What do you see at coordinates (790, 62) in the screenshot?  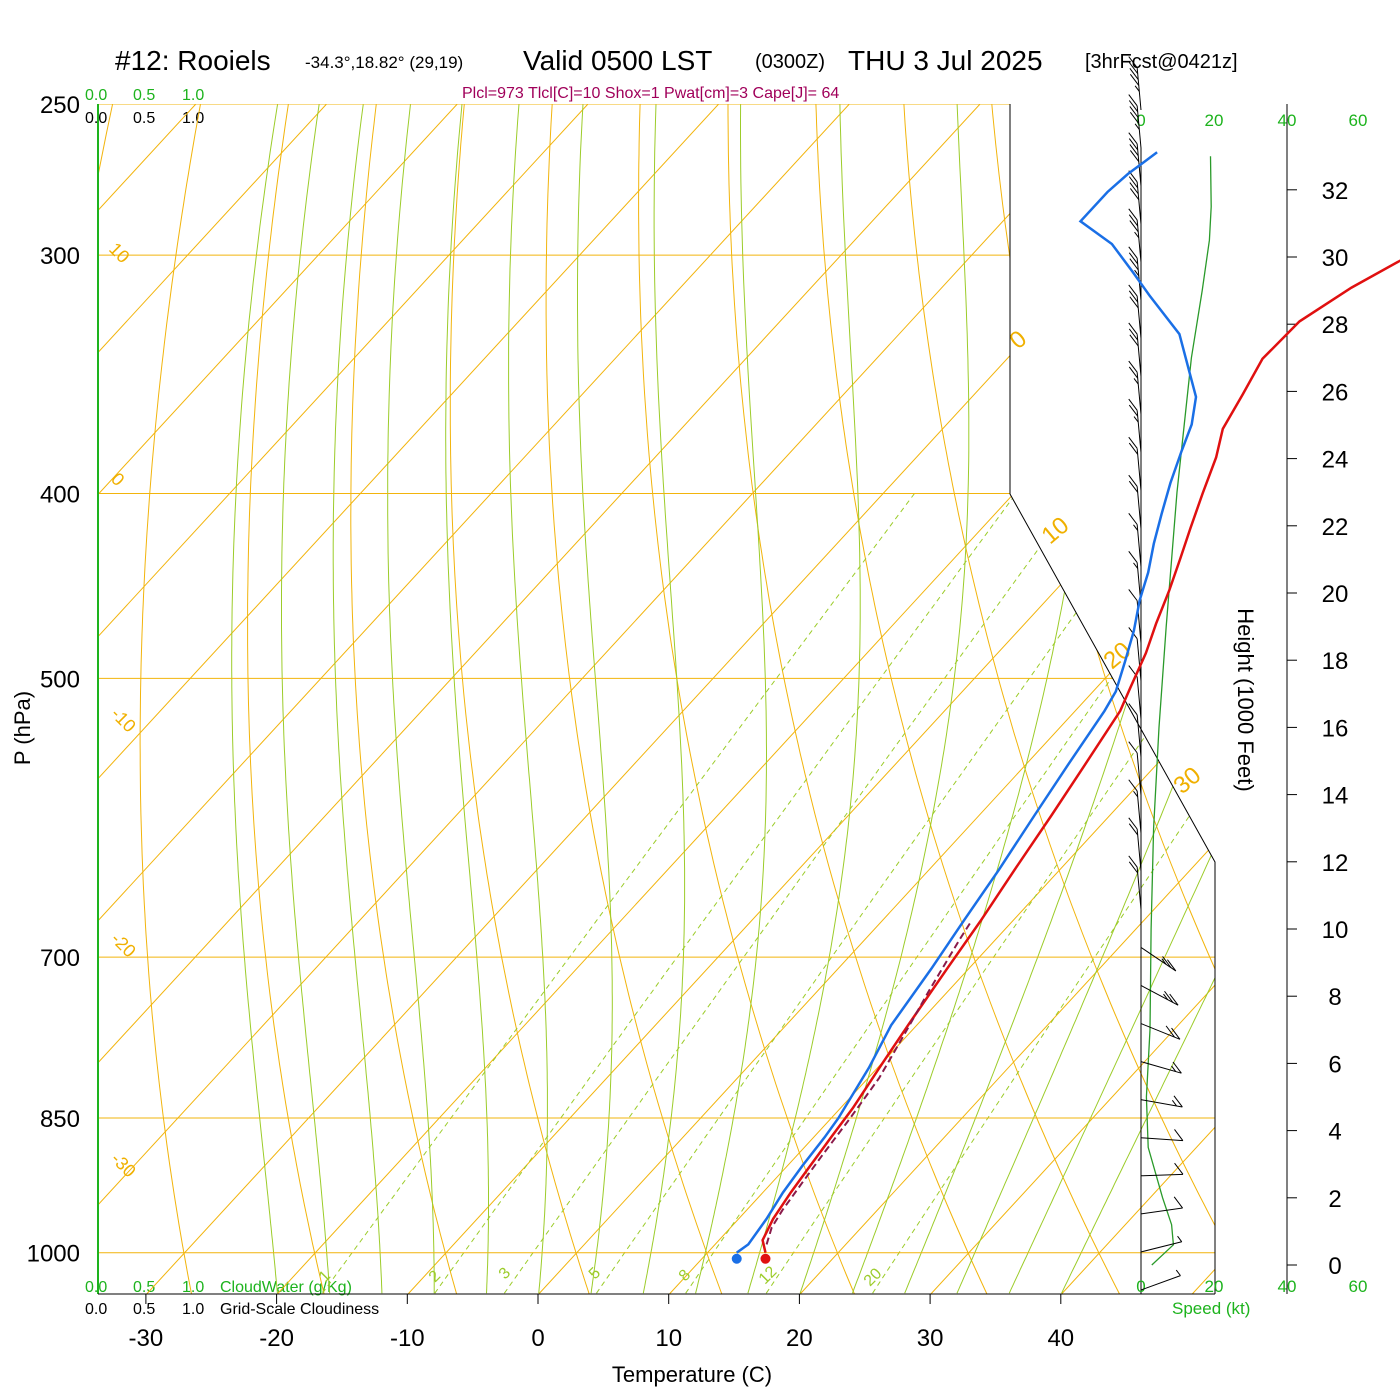 I see `zulu-time: (0300Z)` at bounding box center [790, 62].